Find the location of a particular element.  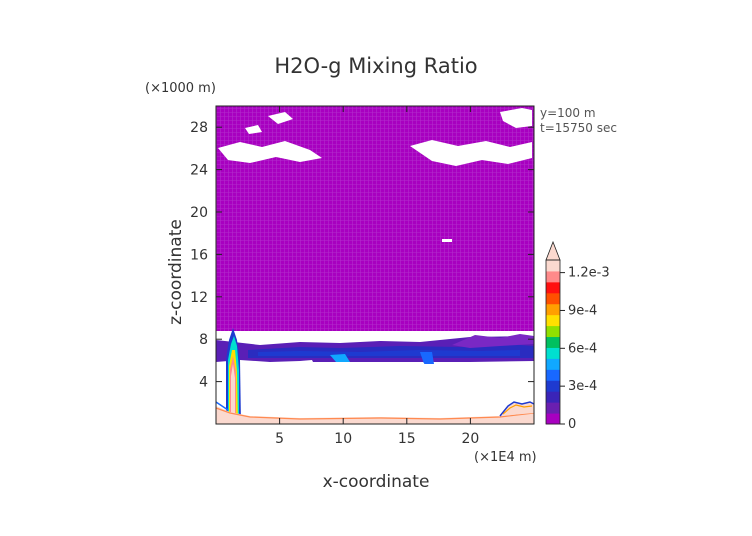

colorbar-tick-label: 6e-4 is located at coordinates (582, 348).